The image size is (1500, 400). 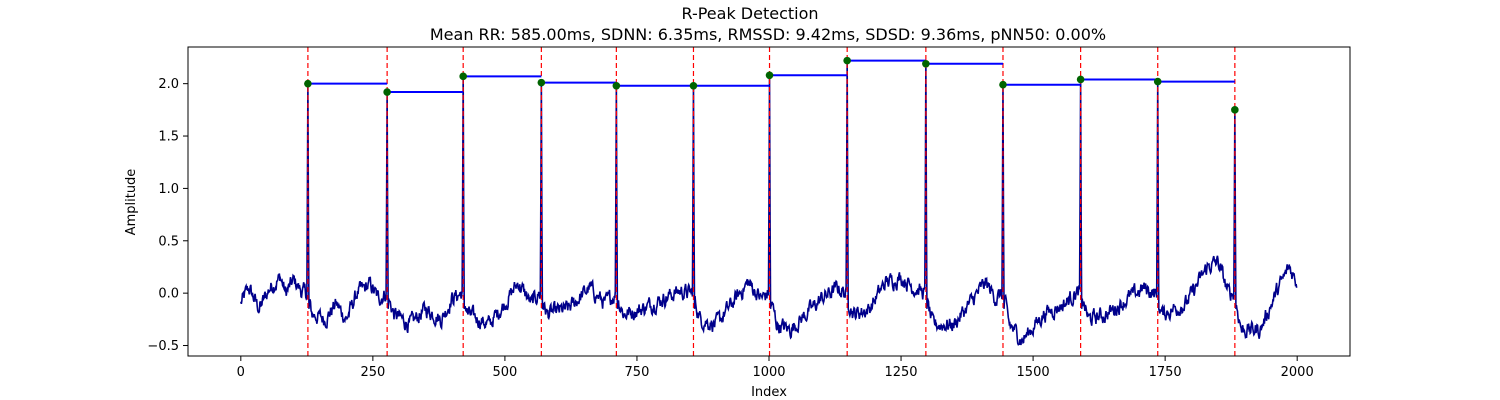 I want to click on x-tick-label: 1000, so click(x=768, y=372).